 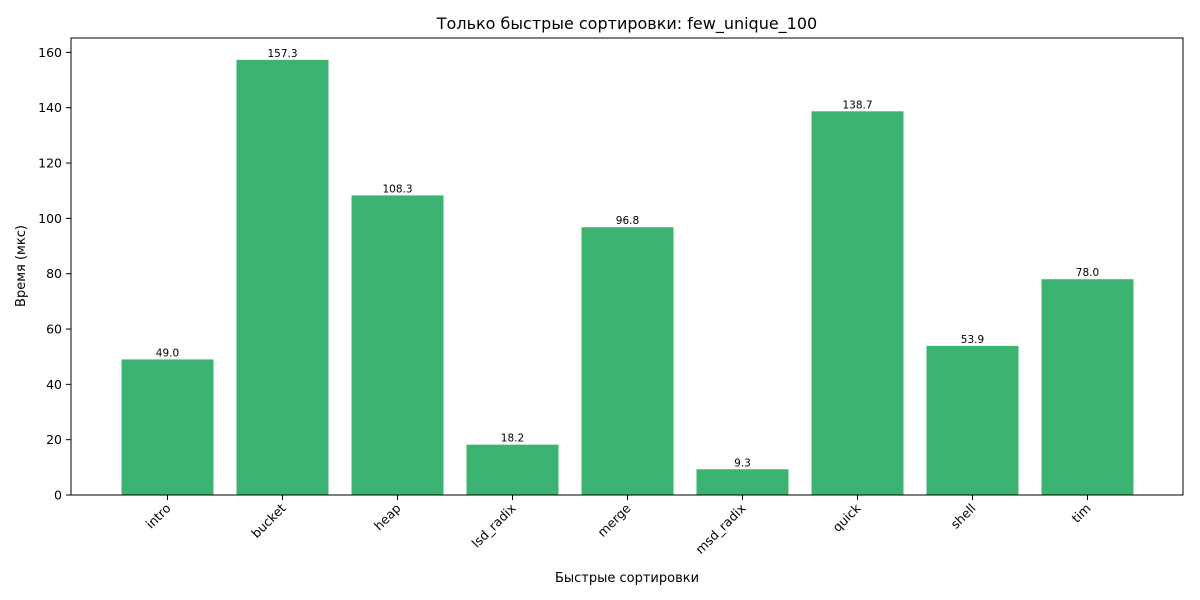 What do you see at coordinates (613, 519) in the screenshot?
I see `x-tick-label-merge: merge` at bounding box center [613, 519].